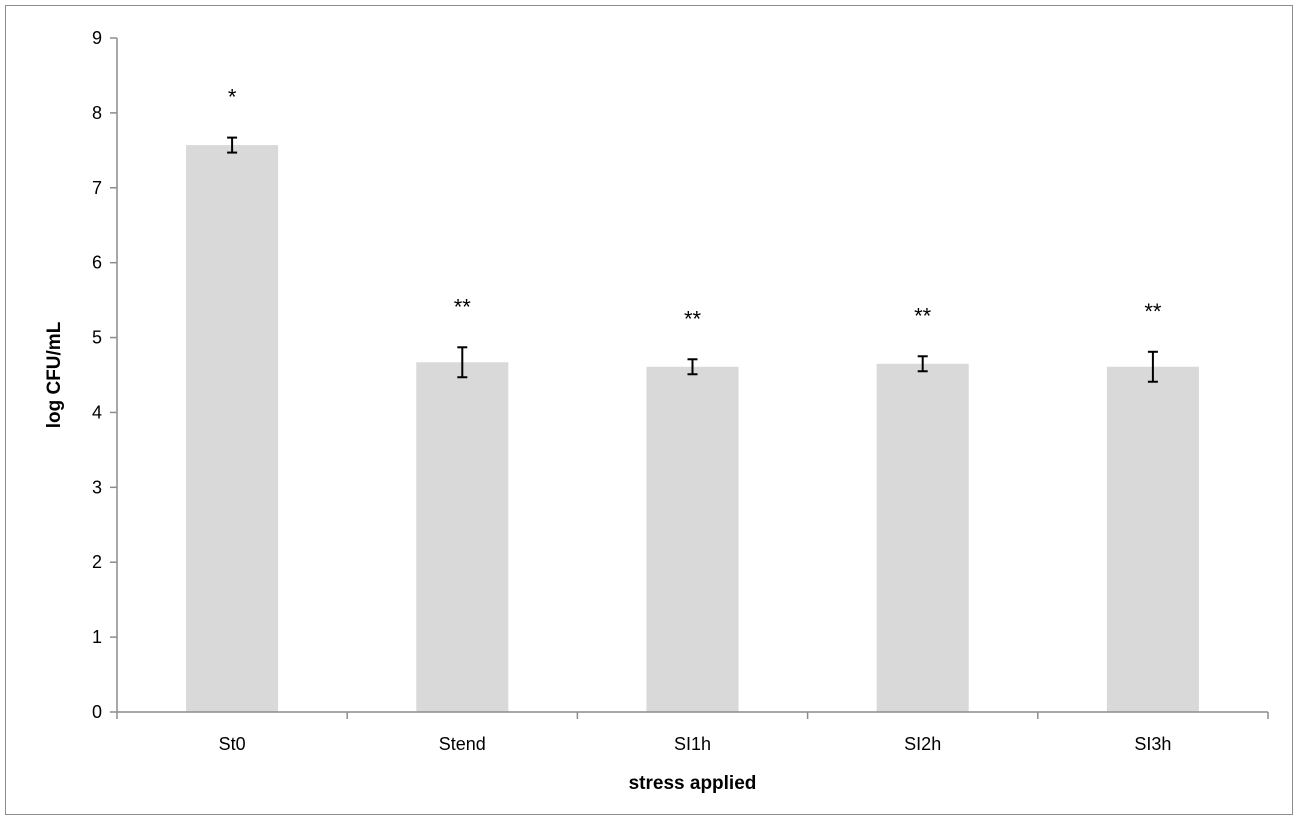 The height and width of the screenshot is (820, 1298). What do you see at coordinates (692, 733) in the screenshot?
I see `x-axis-ticks: St0 Stend SI1h SI2h SI3h` at bounding box center [692, 733].